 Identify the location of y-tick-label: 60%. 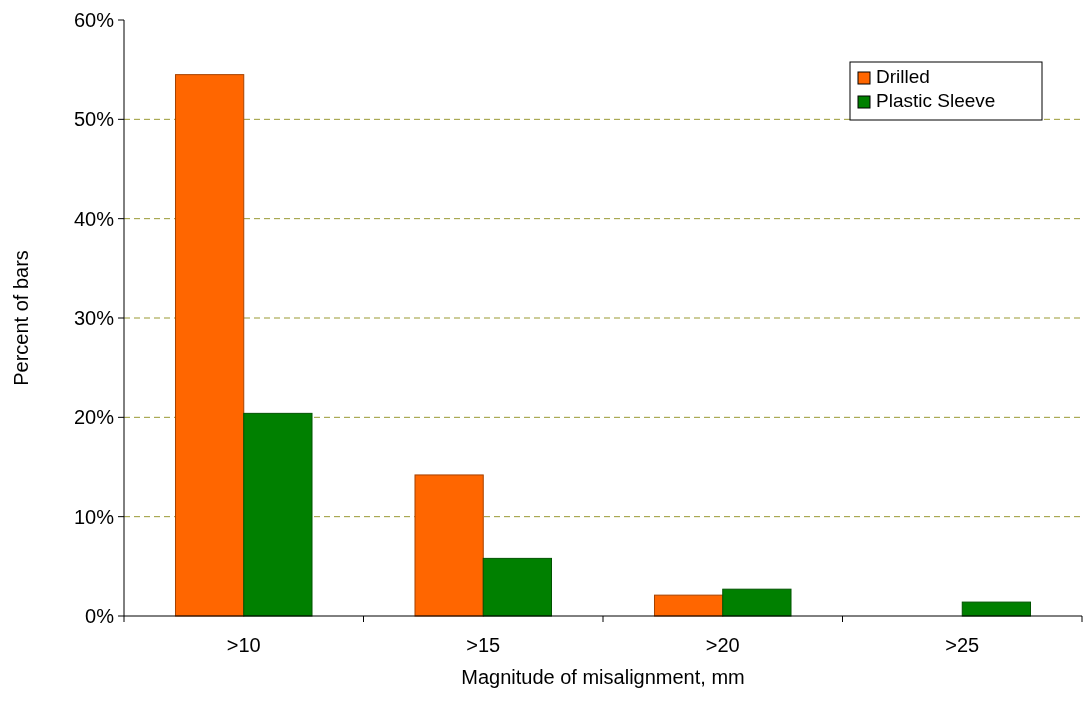
(94, 20).